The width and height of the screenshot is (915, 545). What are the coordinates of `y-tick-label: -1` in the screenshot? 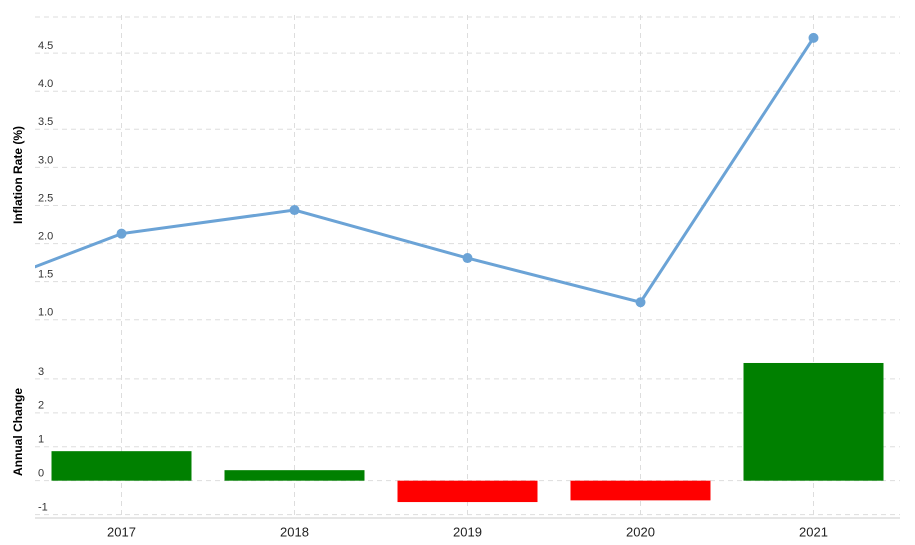 It's located at (43, 508).